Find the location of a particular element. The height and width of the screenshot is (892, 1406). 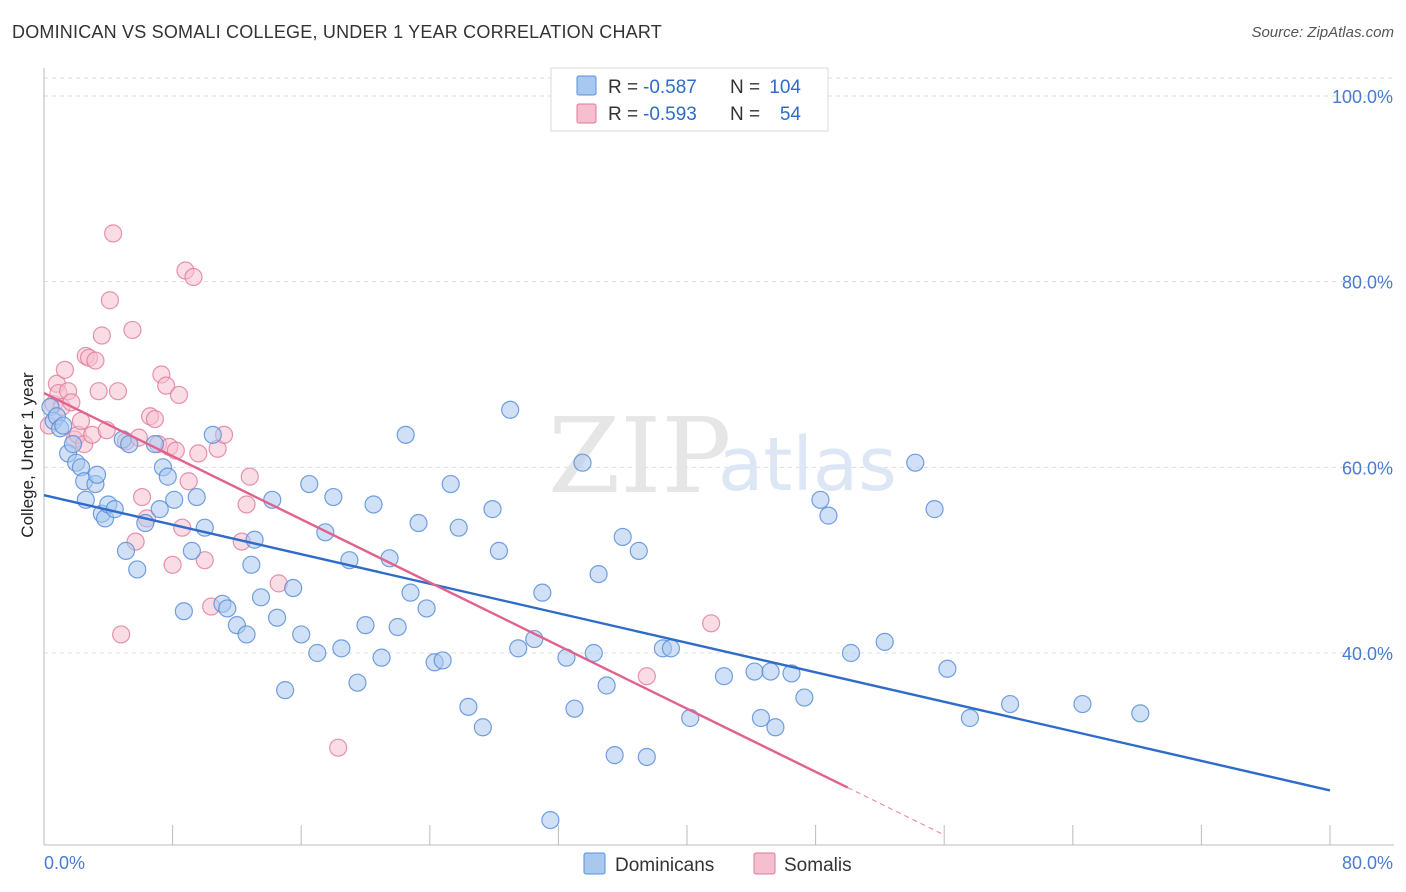

bottom-legend-swatch-dominicans is located at coordinates (594, 863).